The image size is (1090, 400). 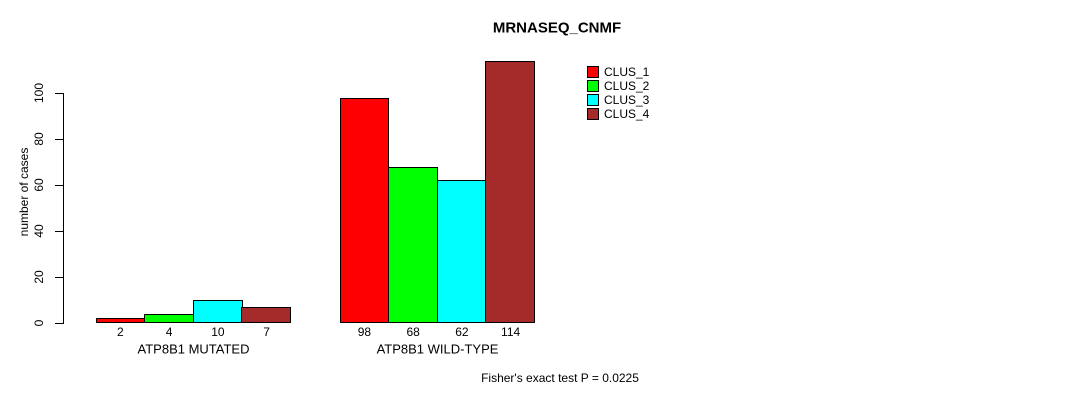 What do you see at coordinates (218, 332) in the screenshot?
I see `bar-value-label: 10` at bounding box center [218, 332].